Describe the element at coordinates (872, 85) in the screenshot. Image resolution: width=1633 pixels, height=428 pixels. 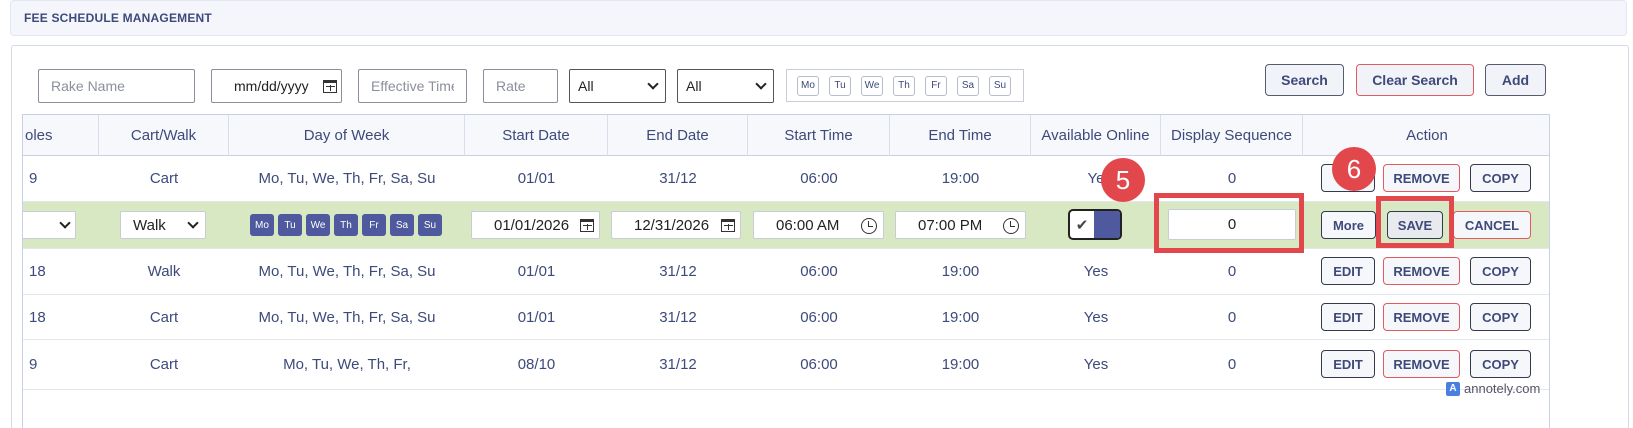
I see `day-filter-we: We` at that location.